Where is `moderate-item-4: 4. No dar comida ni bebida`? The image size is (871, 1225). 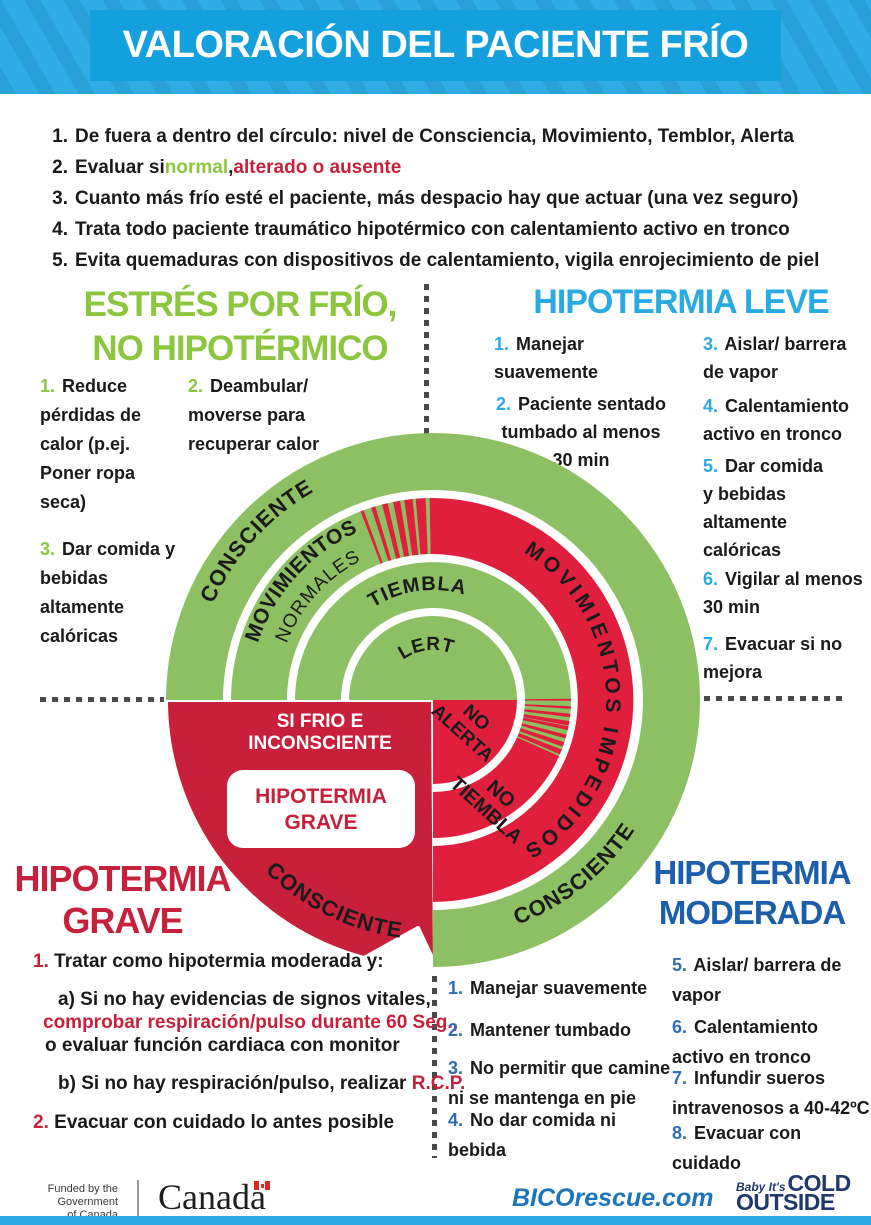 moderate-item-4: 4. No dar comida ni bebida is located at coordinates (532, 1135).